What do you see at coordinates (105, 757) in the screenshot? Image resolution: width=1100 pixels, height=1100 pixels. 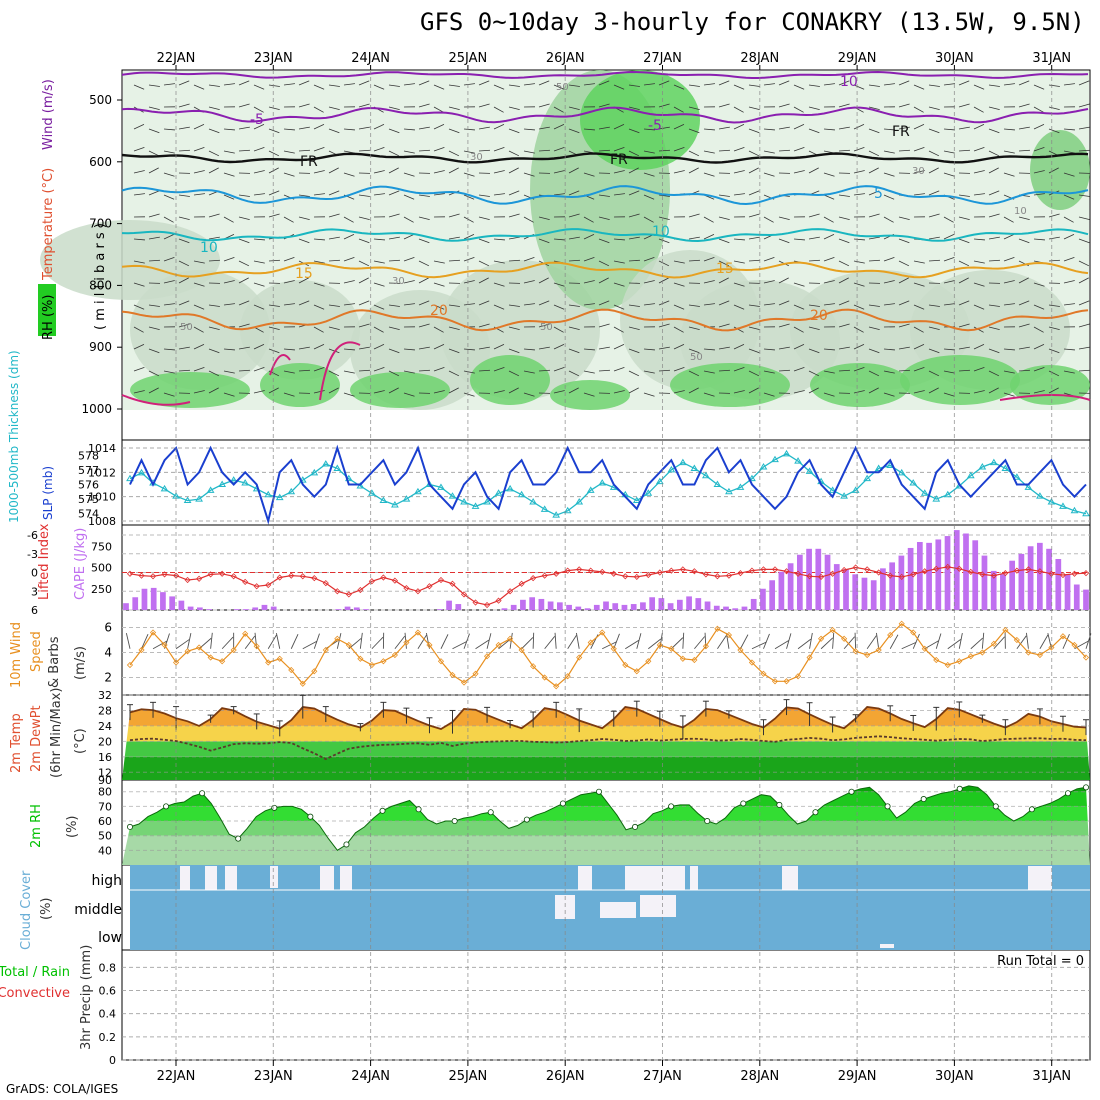 I see `temp-tick-label: 16` at bounding box center [105, 757].